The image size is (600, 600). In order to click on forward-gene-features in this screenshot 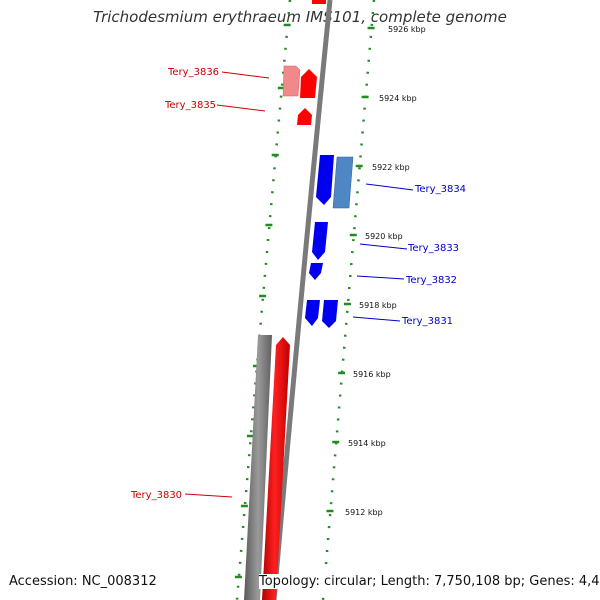, I will do `click(285, 300)`.